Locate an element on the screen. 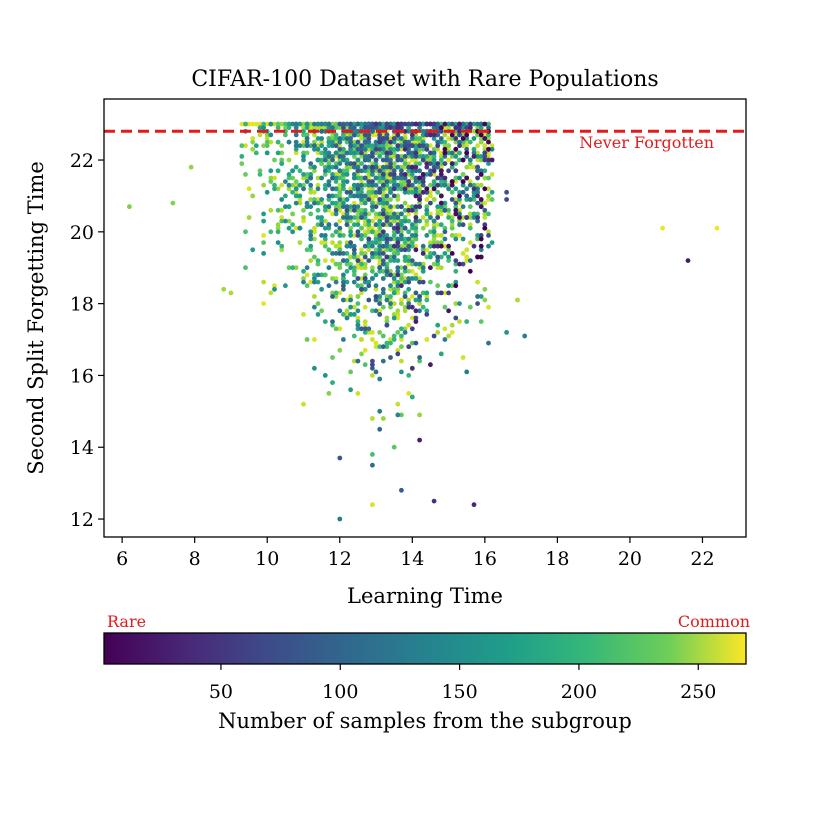  x-axis-ticks: 6 8 10 12 14 16 18 20 22 is located at coordinates (415, 553).